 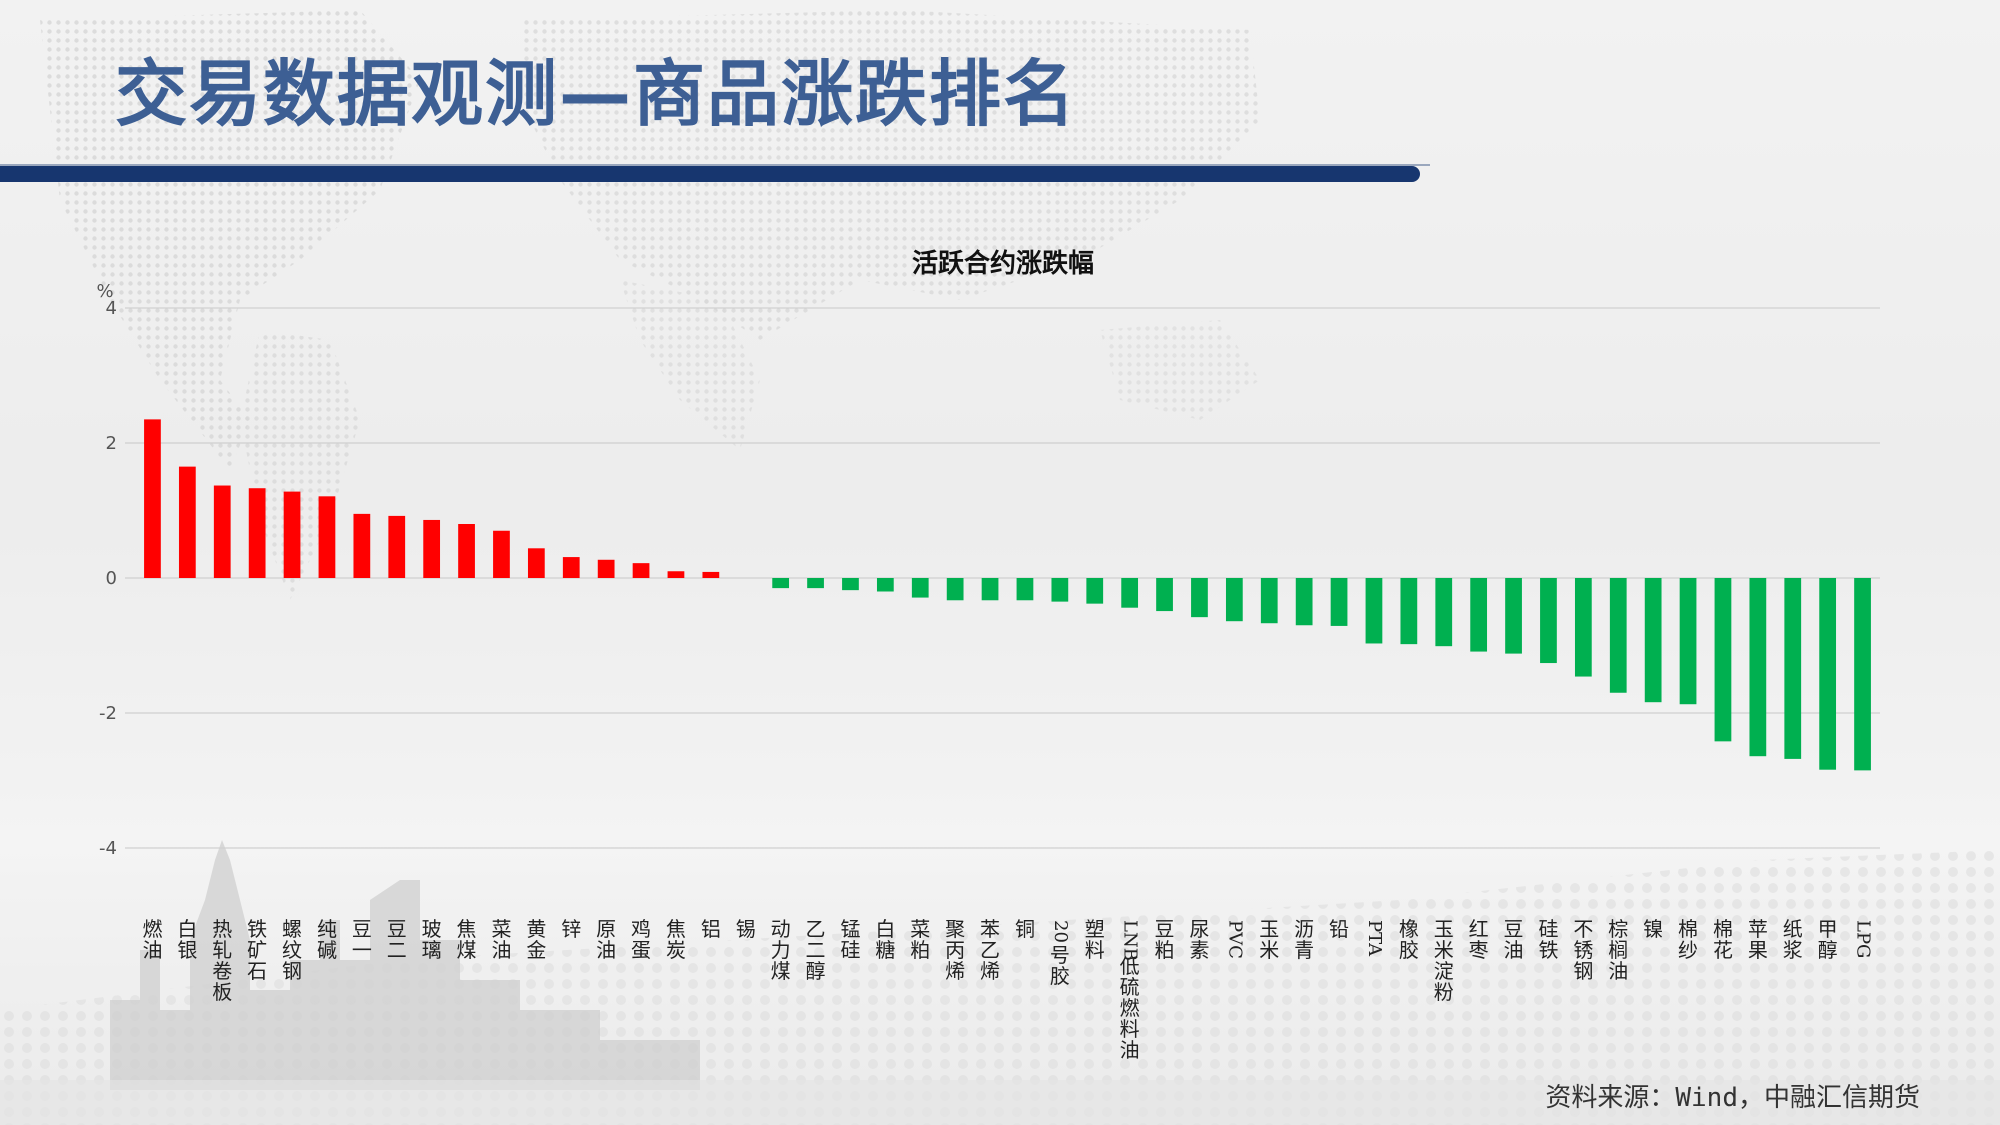 What do you see at coordinates (222, 992) in the screenshot?
I see `svg-text: 板` at bounding box center [222, 992].